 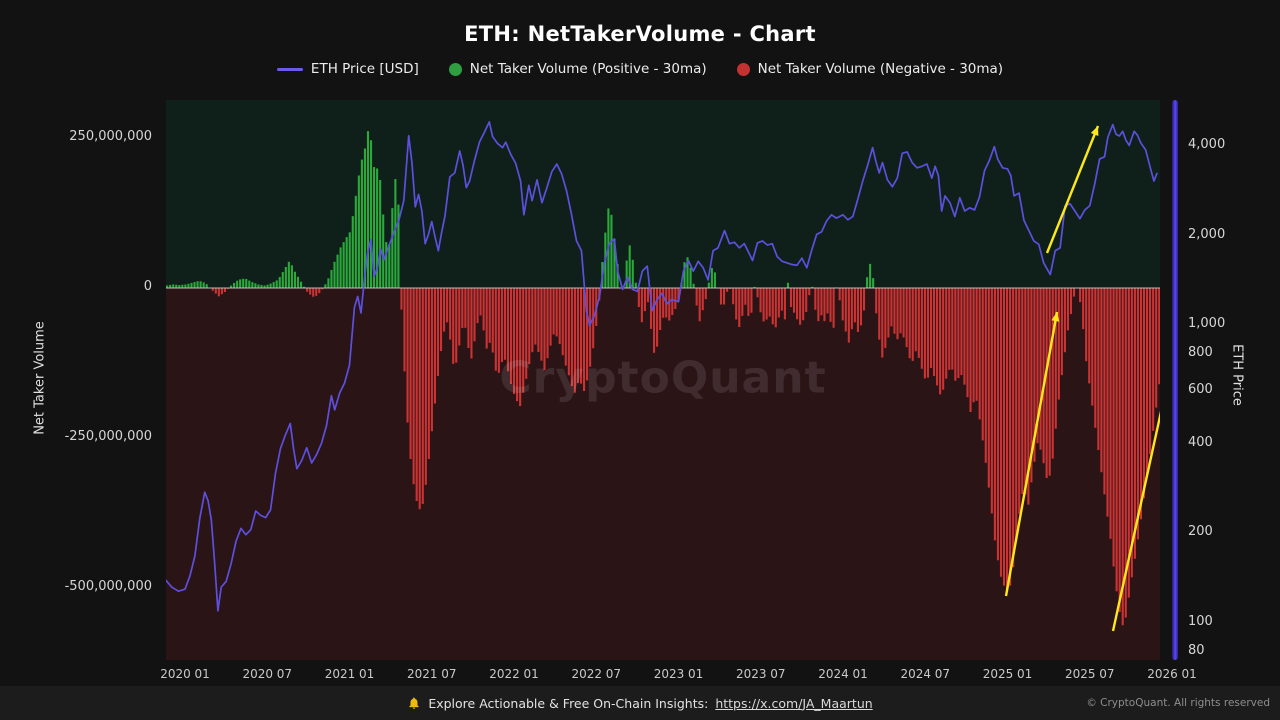 What do you see at coordinates (1200, 532) in the screenshot?
I see `tick-label: 200` at bounding box center [1200, 532].